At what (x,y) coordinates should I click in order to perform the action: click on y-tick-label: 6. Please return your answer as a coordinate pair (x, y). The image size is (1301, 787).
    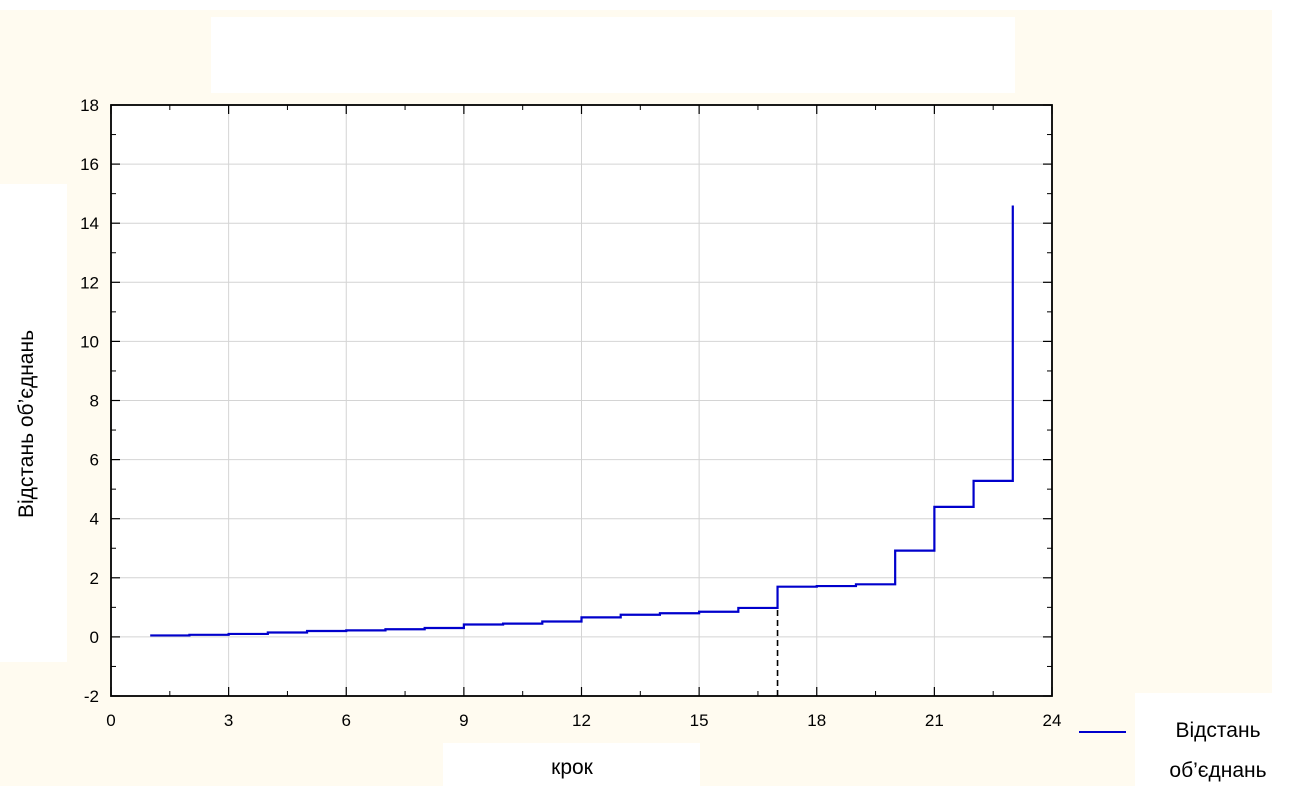
    Looking at the image, I should click on (94, 460).